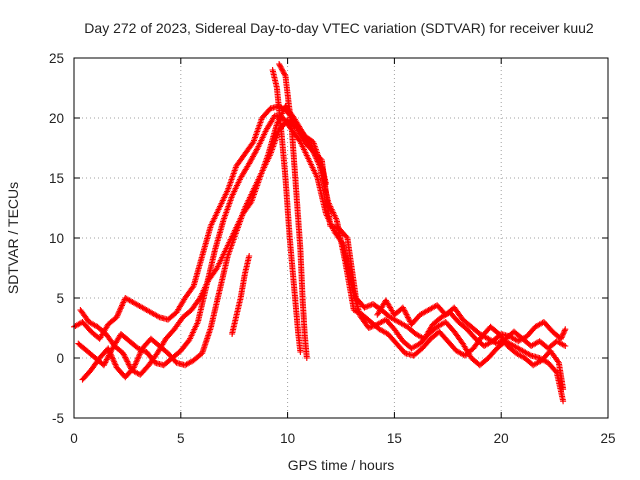 This screenshot has height=480, width=640. What do you see at coordinates (56, 238) in the screenshot?
I see `y-tick-label: 10` at bounding box center [56, 238].